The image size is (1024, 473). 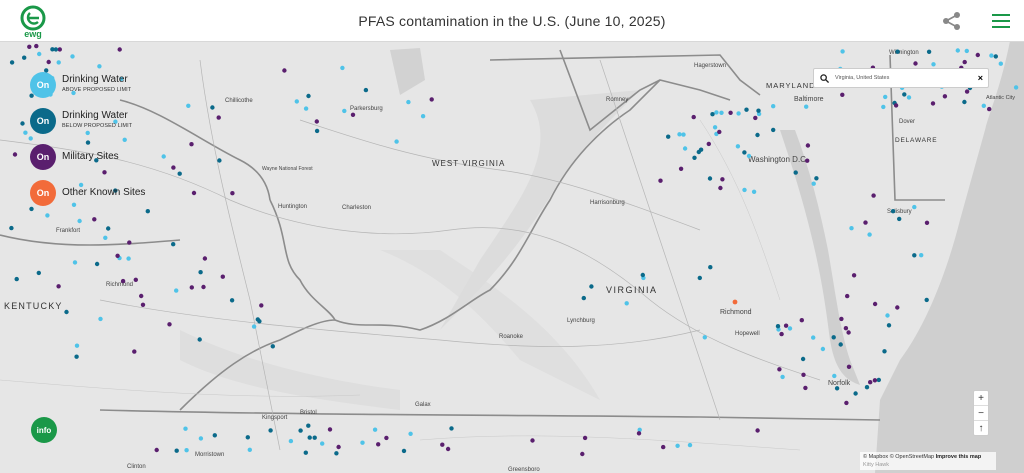 I want to click on zoom-out-button: −, so click(x=981, y=413).